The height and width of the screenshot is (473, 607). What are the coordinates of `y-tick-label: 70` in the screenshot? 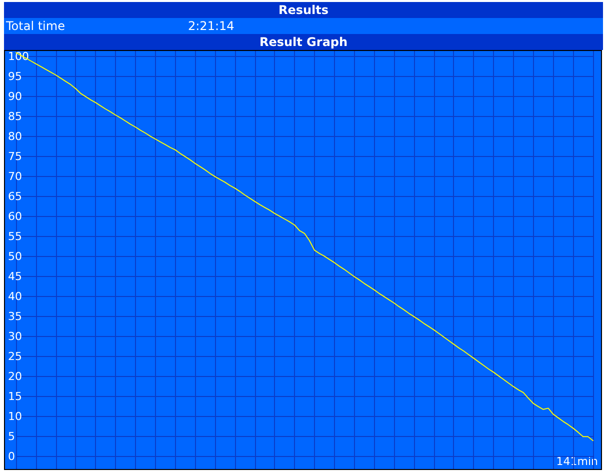 It's located at (15, 177).